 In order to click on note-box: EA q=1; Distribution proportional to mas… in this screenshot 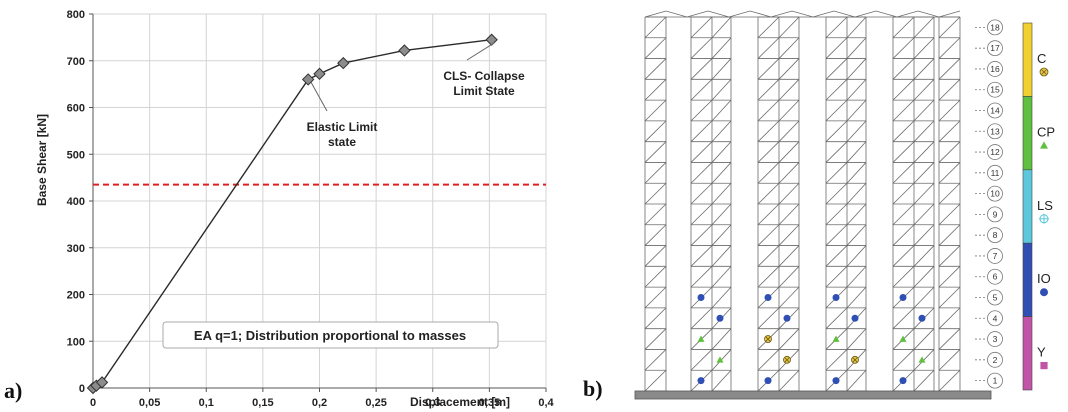, I will do `click(330, 335)`.